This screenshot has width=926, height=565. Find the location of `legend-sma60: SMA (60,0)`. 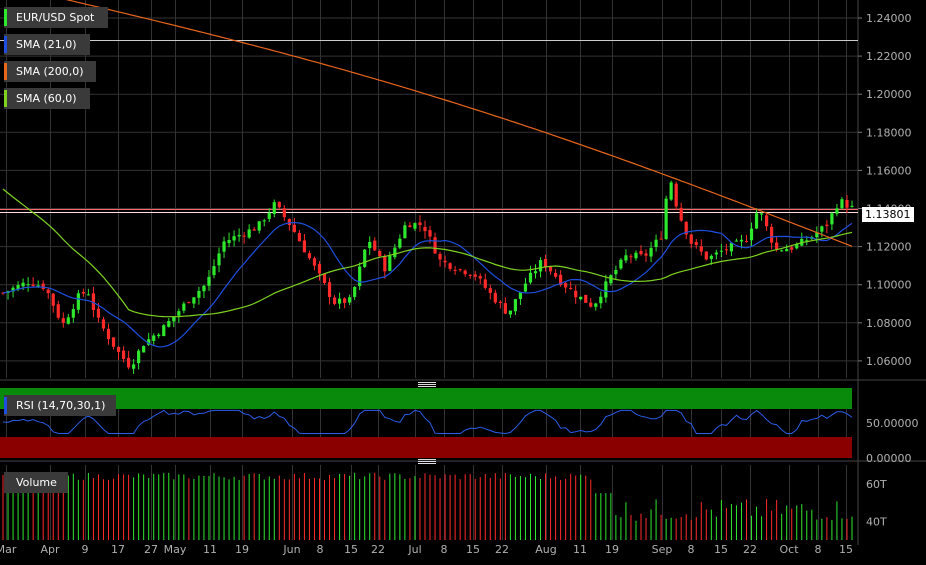

legend-sma60: SMA (60,0) is located at coordinates (47, 98).